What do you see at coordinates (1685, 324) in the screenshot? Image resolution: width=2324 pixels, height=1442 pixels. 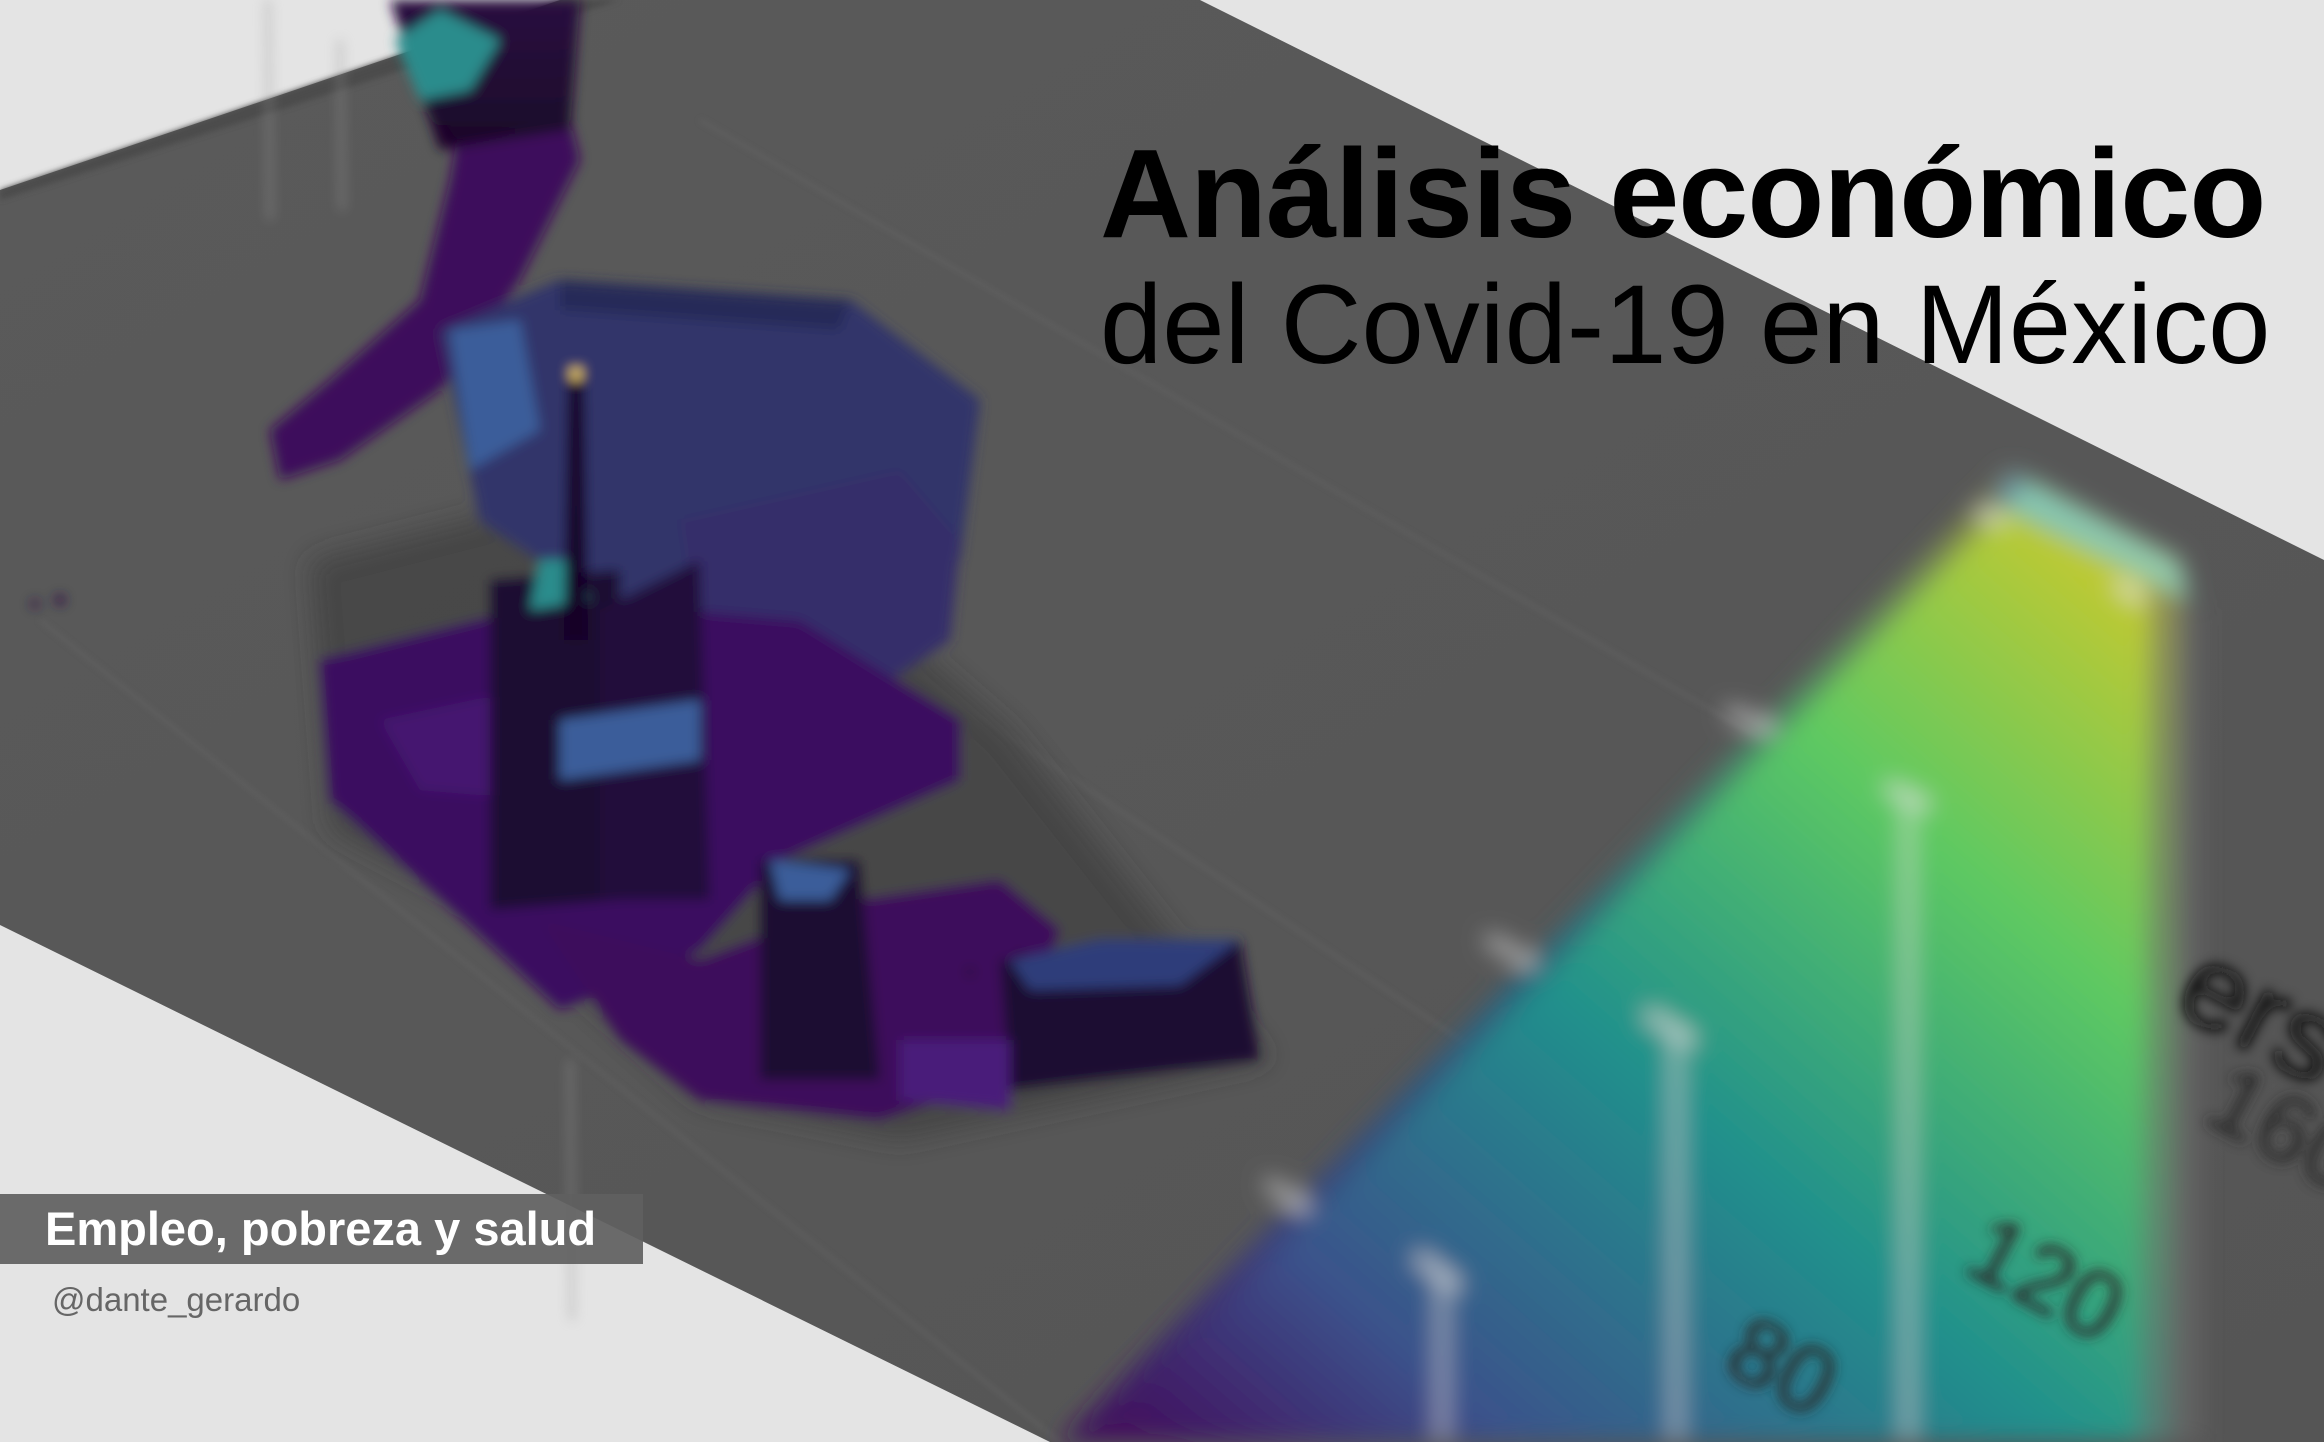 I see `page-subtitle: del Covid-19 en México` at bounding box center [1685, 324].